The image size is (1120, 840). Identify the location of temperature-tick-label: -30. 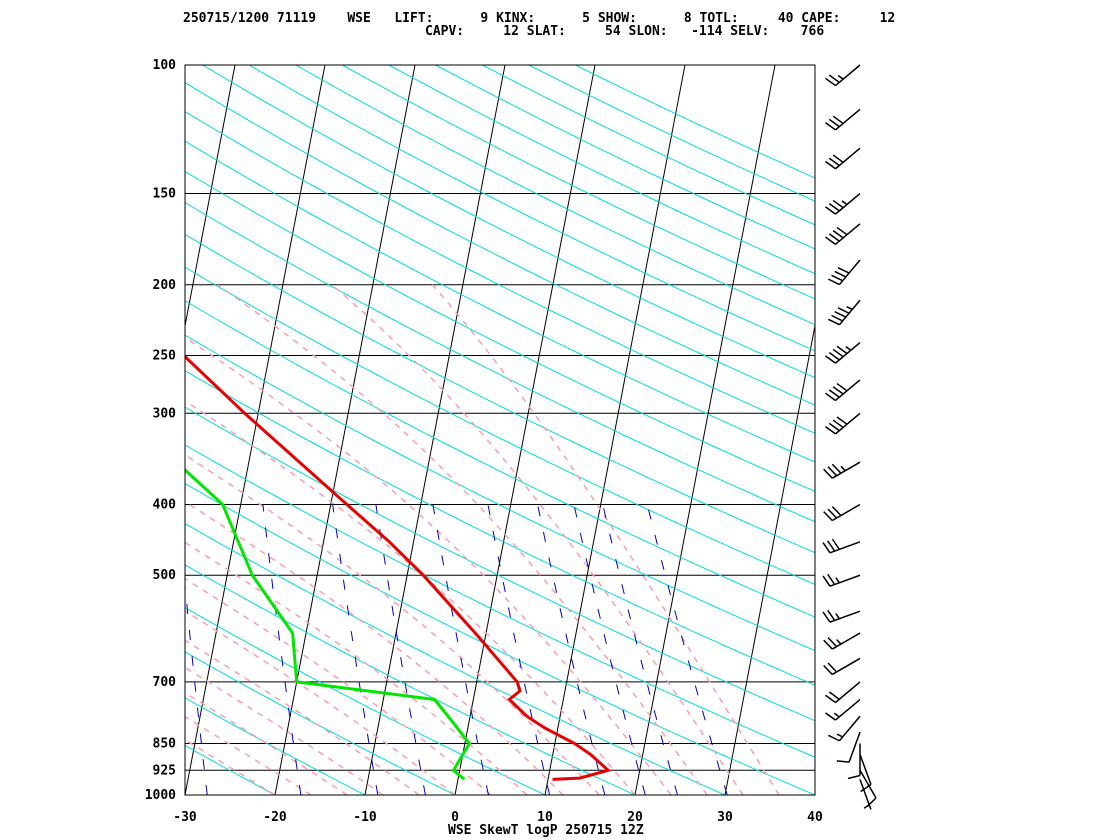
(185, 817).